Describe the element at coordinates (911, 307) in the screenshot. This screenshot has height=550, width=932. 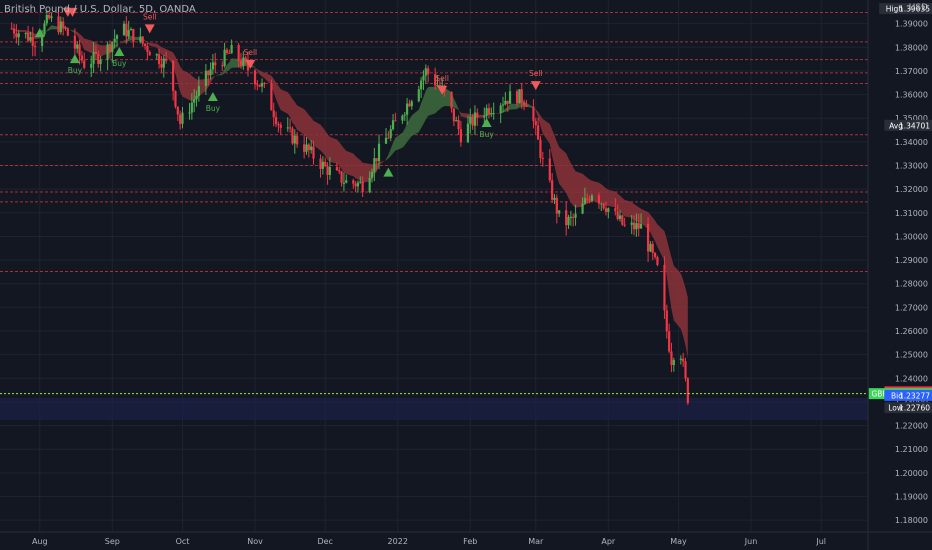
I see `y-tick-label: 1.27000` at that location.